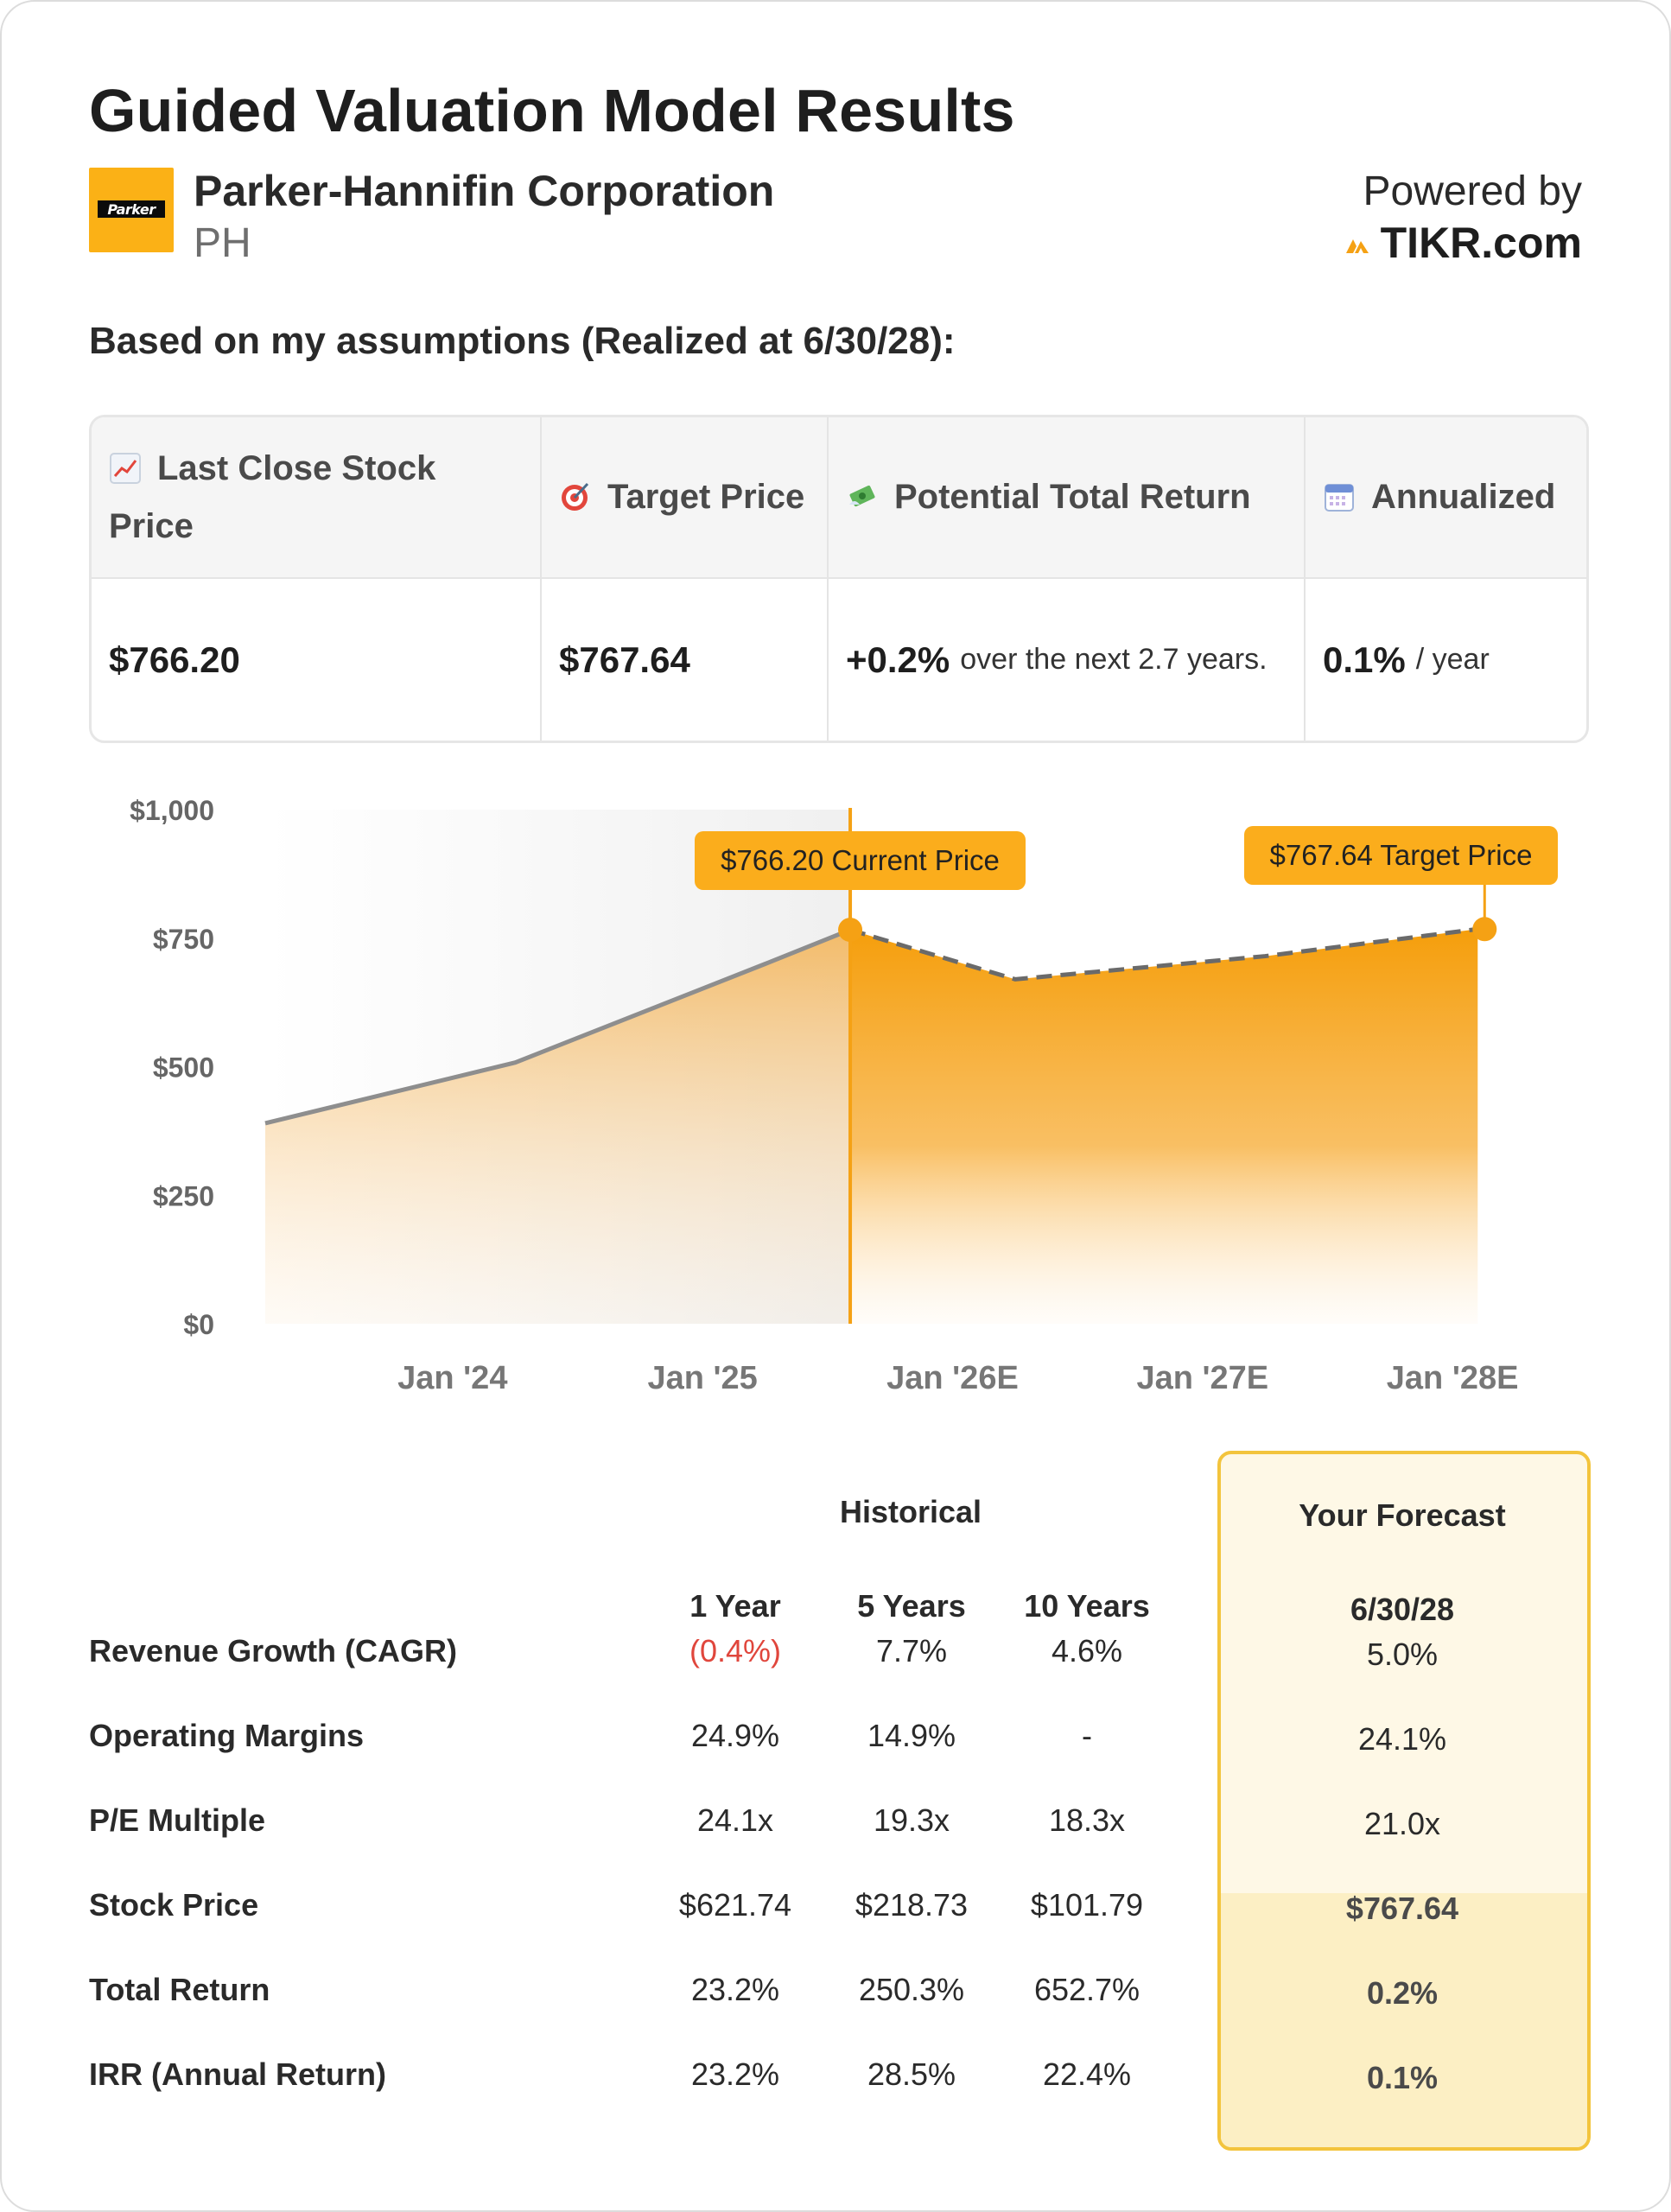  Describe the element at coordinates (183, 940) in the screenshot. I see `y-tick-label: $750` at that location.